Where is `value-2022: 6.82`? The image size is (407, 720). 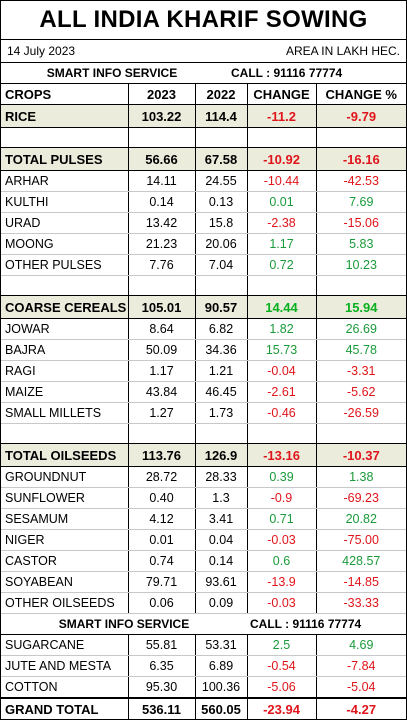
value-2022: 6.82 is located at coordinates (221, 329).